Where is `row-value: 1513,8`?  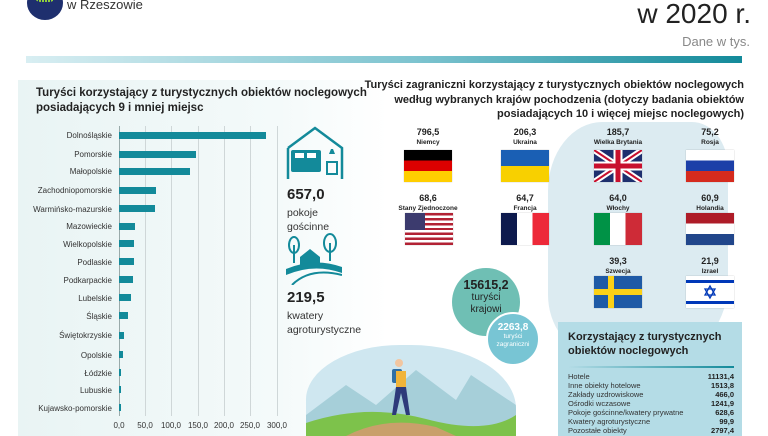 row-value: 1513,8 is located at coordinates (722, 385).